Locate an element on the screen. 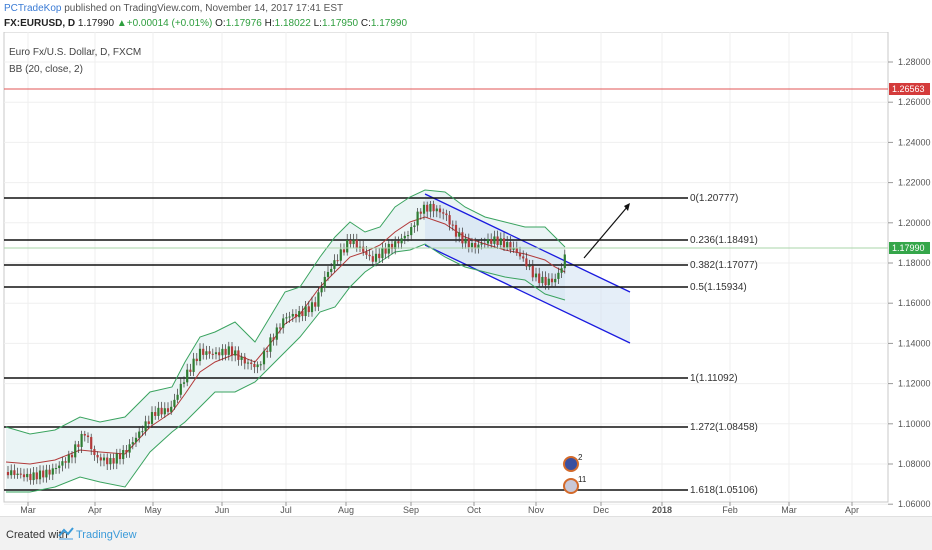  indicator-legend: BB (20, close, 2) is located at coordinates (46, 69).